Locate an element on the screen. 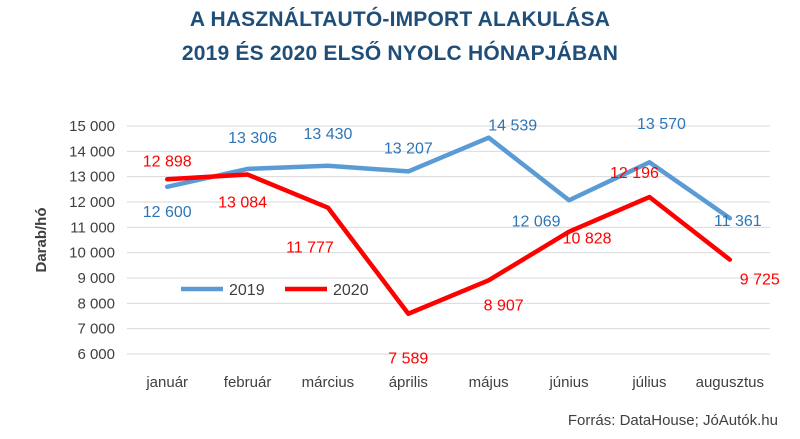 The width and height of the screenshot is (800, 439). y-tick-label: 15 000 is located at coordinates (92, 126).